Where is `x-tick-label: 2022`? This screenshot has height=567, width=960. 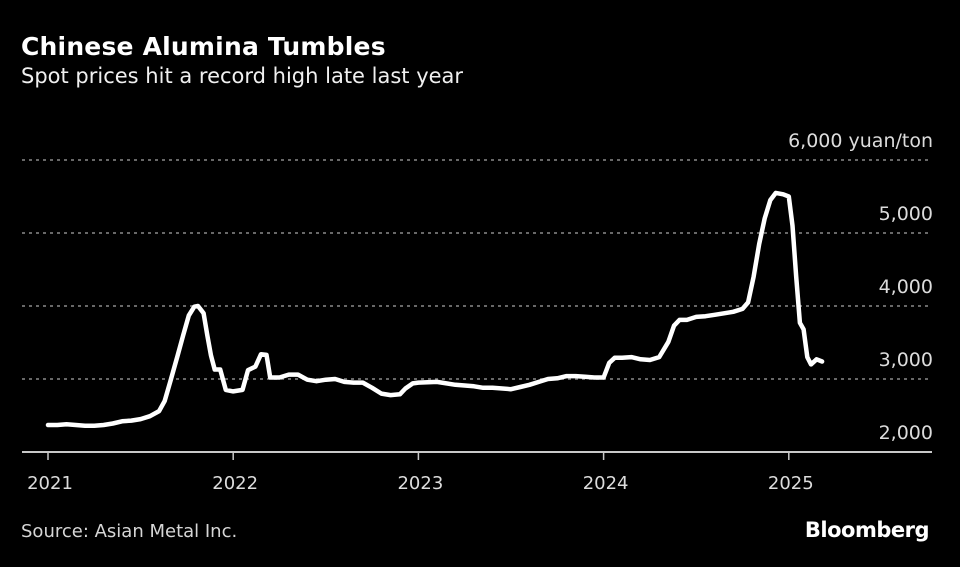 x-tick-label: 2022 is located at coordinates (235, 483).